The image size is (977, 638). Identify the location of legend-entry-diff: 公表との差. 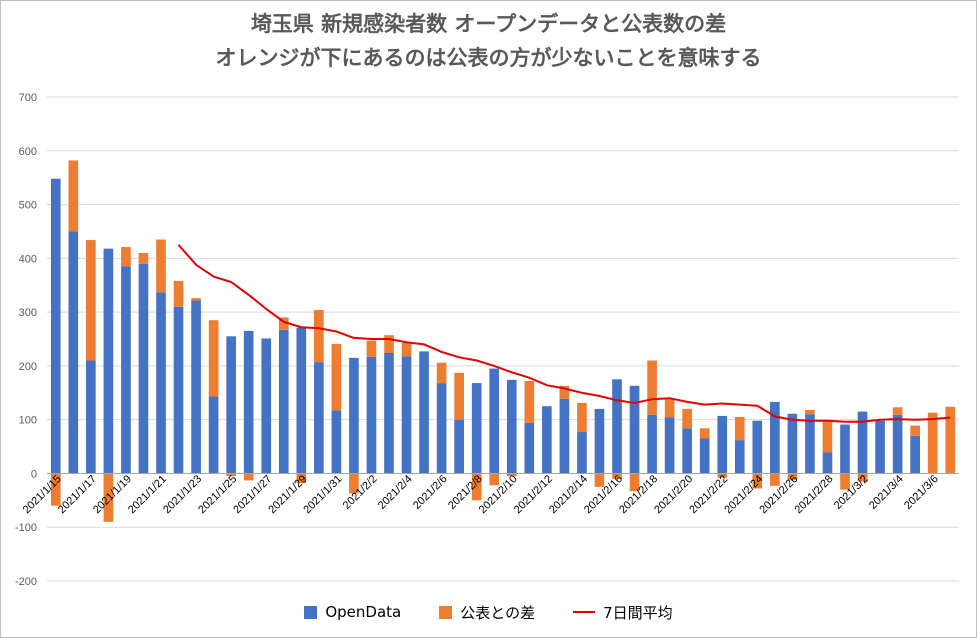
(487, 612).